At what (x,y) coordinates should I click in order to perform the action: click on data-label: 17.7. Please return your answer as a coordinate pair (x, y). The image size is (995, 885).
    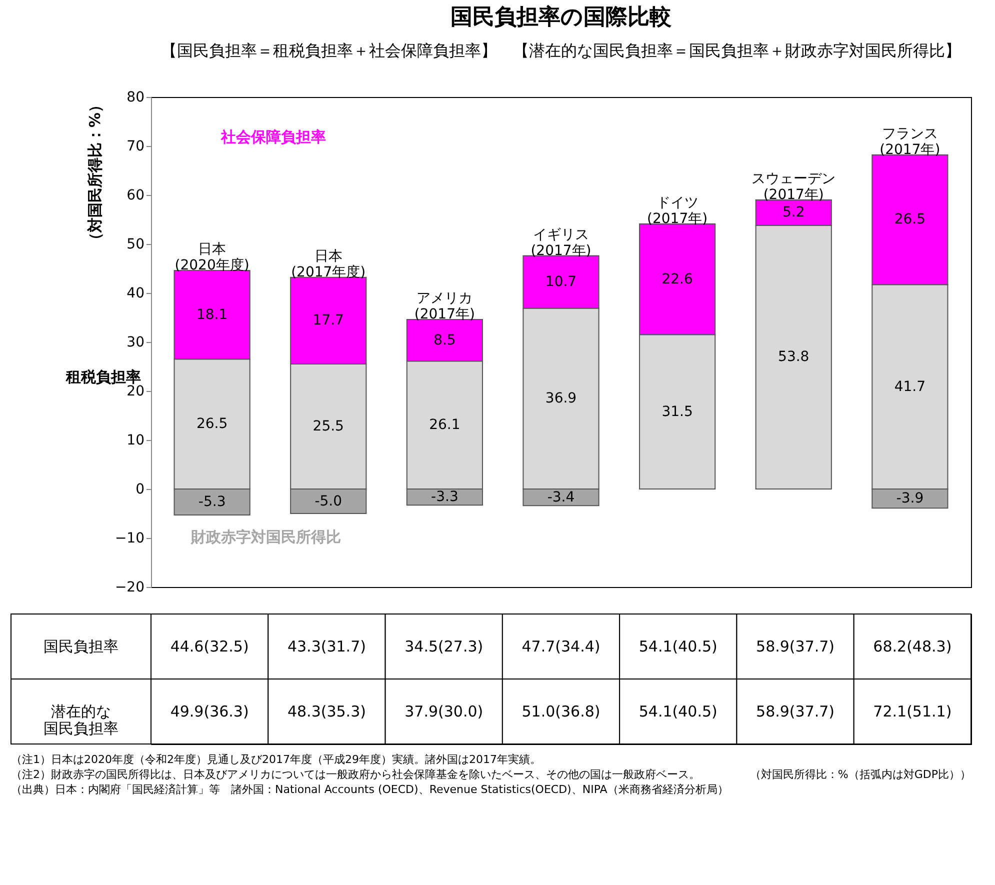
    Looking at the image, I should click on (328, 320).